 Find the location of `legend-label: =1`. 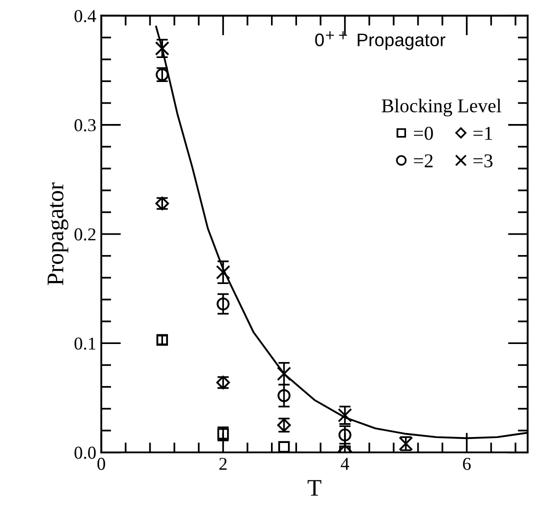

legend-label: =1 is located at coordinates (483, 133).